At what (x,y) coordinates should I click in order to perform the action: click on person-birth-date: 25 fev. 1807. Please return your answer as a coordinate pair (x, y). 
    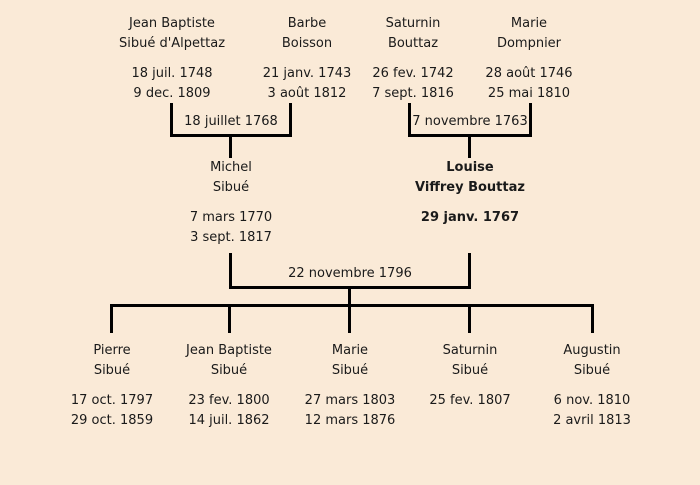
    Looking at the image, I should click on (470, 400).